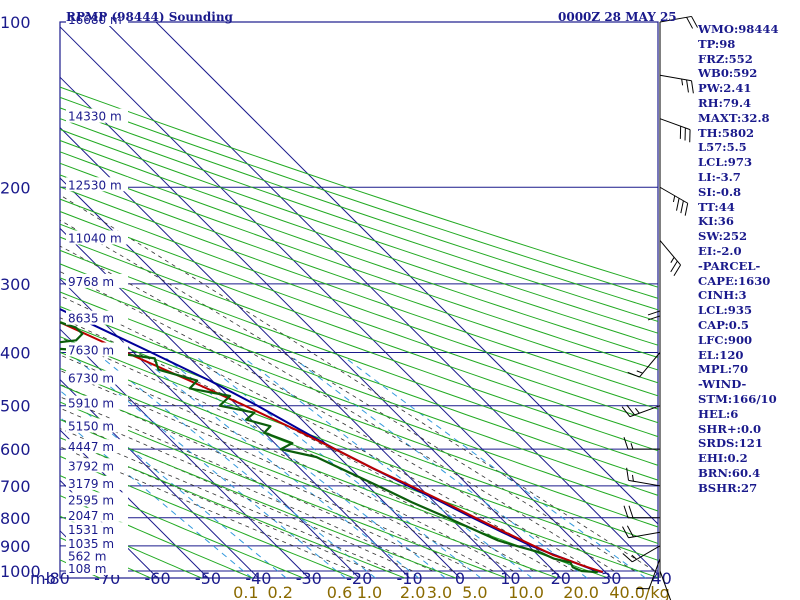 The image size is (800, 600). I want to click on index-line: FRZ:552, so click(725, 58).